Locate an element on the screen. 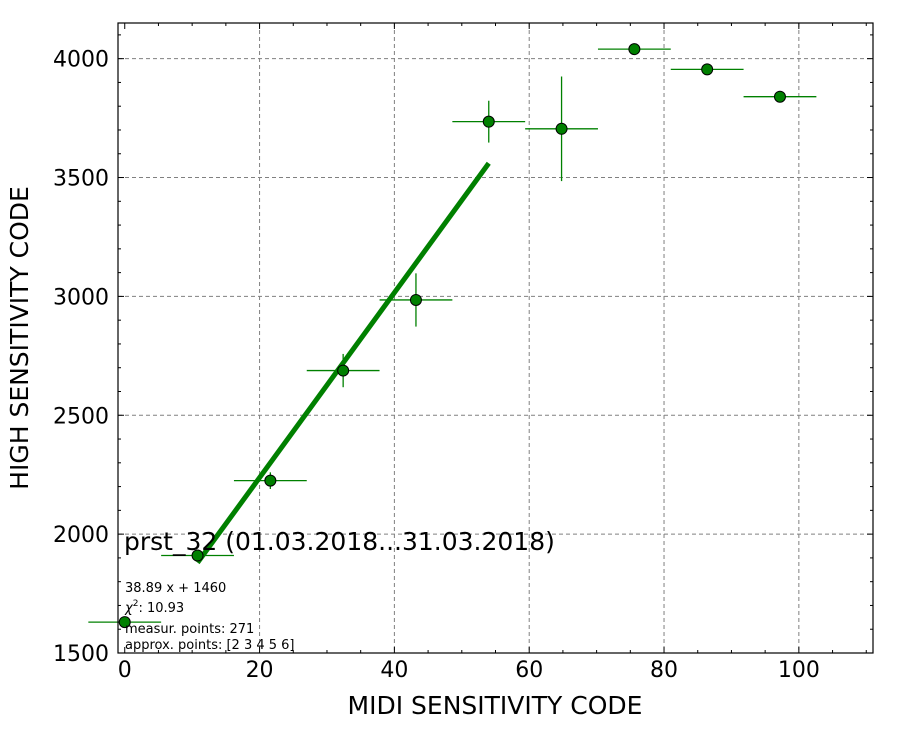  chart-annotation-title: prst_32 (01.03.2018...31.03.2018) is located at coordinates (339, 541).